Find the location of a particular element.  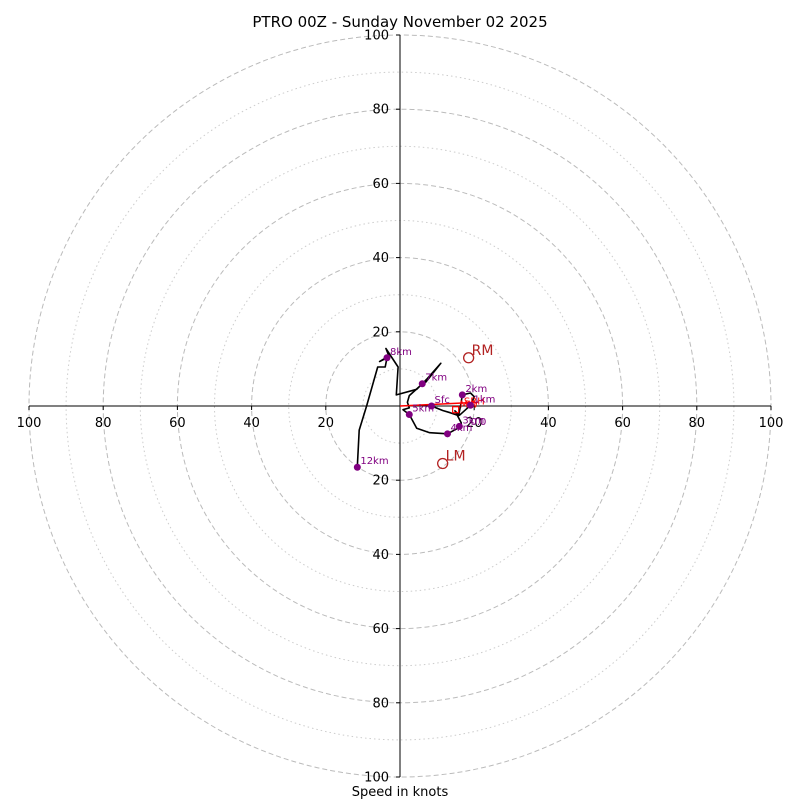

height-marker-1km is located at coordinates (470, 405).